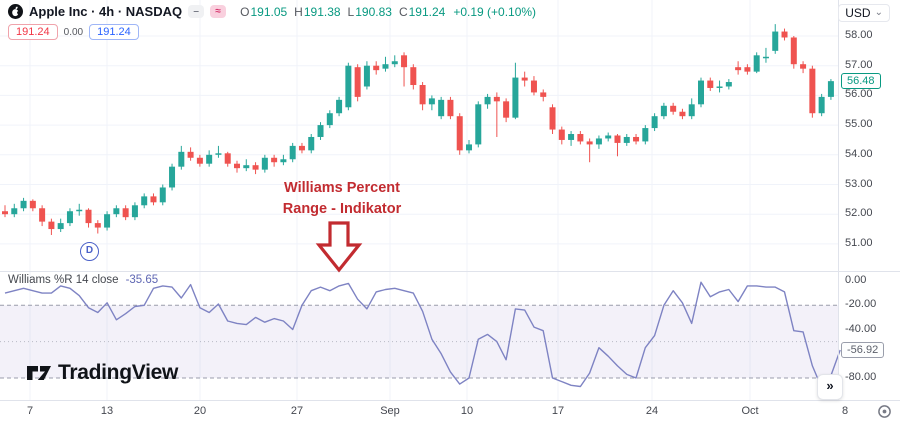 This screenshot has height=423, width=900. Describe the element at coordinates (859, 124) in the screenshot. I see `price-tick-label: 55.00` at that location.